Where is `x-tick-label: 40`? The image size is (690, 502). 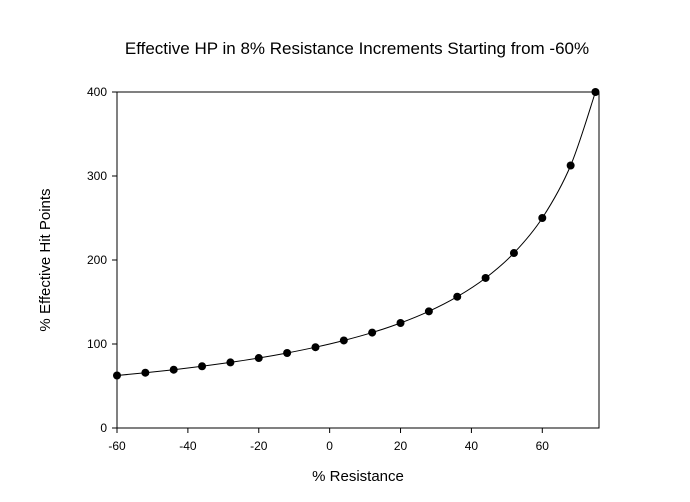 x-tick-label: 40 is located at coordinates (472, 446).